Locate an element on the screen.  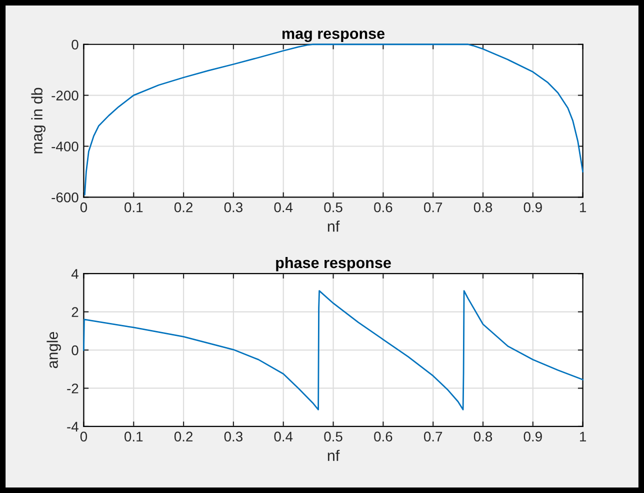
y-tick-label: -200 is located at coordinates (65, 95).